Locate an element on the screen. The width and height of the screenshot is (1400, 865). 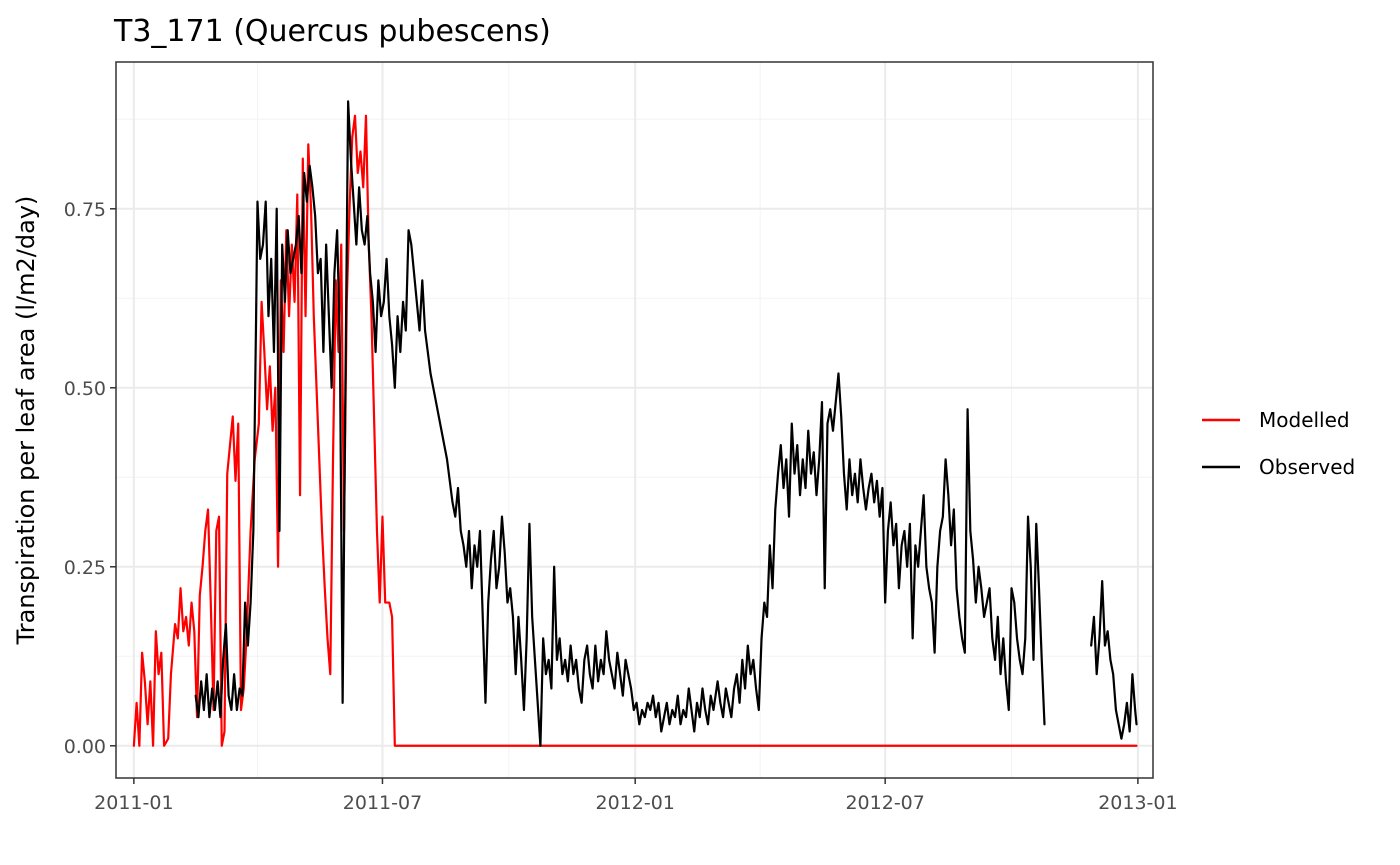
y-tick-label: 0.00 is located at coordinates (85, 747).